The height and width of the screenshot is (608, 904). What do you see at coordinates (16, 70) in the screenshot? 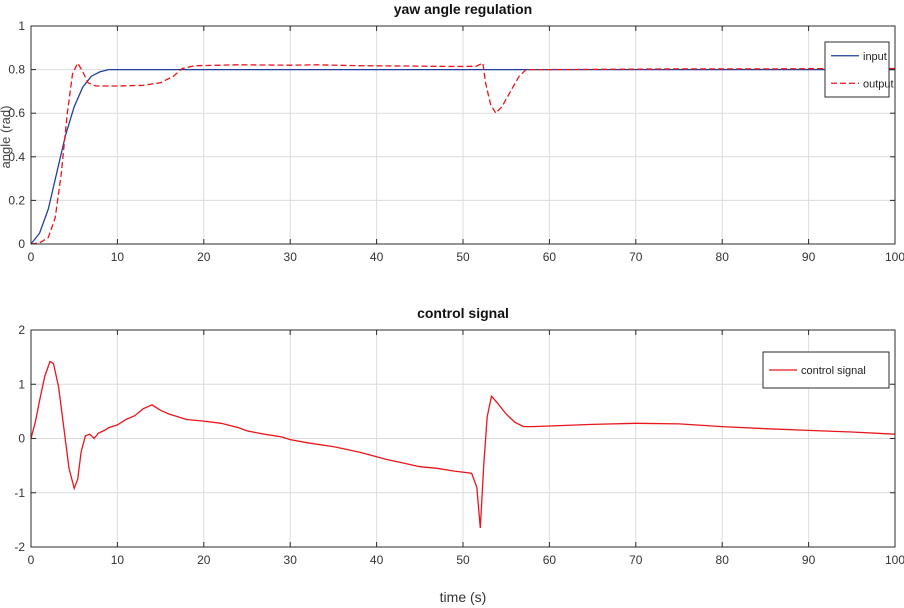
I see `y-tick-label: 0.8` at bounding box center [16, 70].